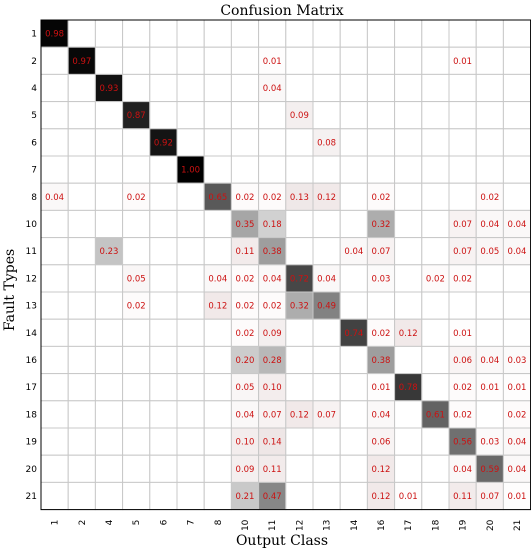  What do you see at coordinates (32, 361) in the screenshot?
I see `y-tick-label: 16` at bounding box center [32, 361].